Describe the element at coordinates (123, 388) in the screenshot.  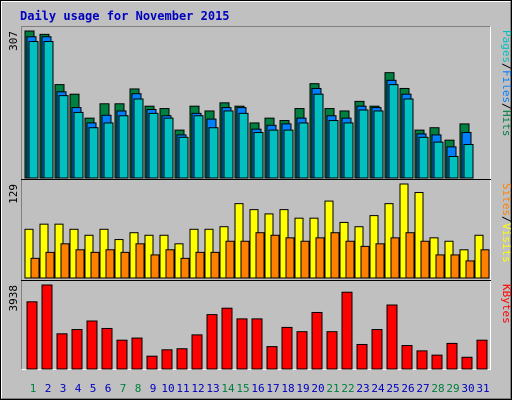
I see `x-tick-label: 7` at that location.